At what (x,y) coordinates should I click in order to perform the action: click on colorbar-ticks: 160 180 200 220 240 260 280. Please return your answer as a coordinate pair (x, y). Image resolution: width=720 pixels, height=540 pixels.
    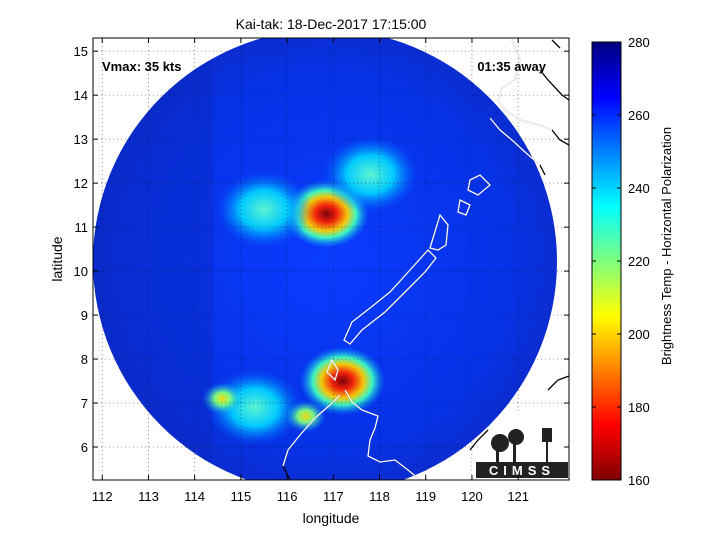
    Looking at the image, I should click on (621, 261).